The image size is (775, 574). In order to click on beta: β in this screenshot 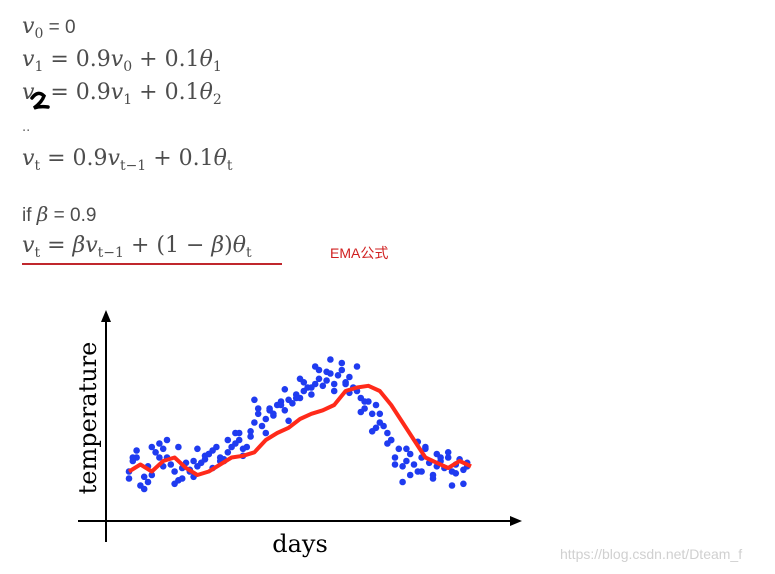, I will do `click(79, 245)`.